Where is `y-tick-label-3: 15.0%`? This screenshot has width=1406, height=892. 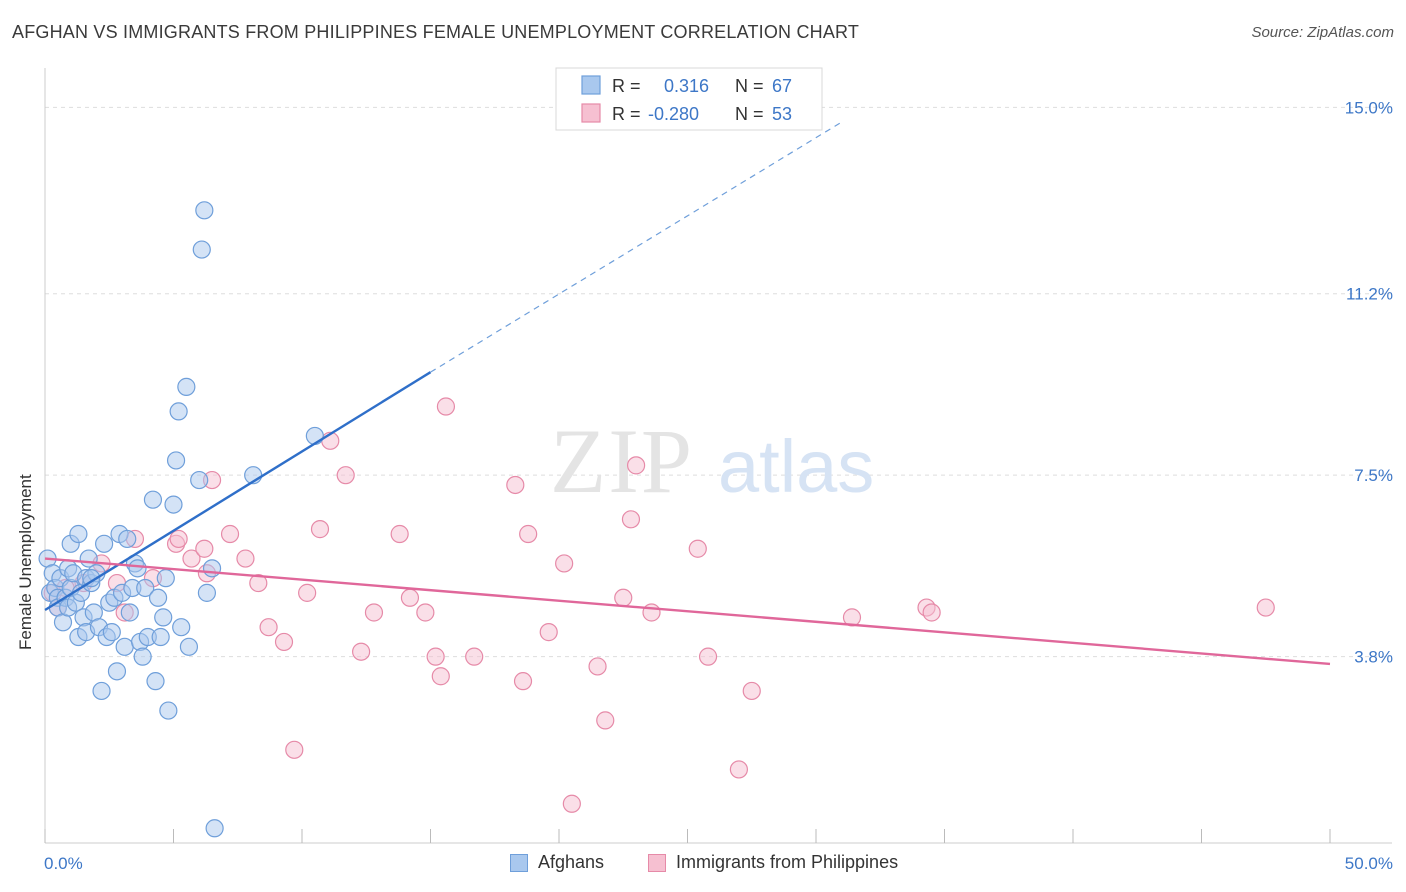 y-tick-label-3: 15.0% is located at coordinates (1369, 107).